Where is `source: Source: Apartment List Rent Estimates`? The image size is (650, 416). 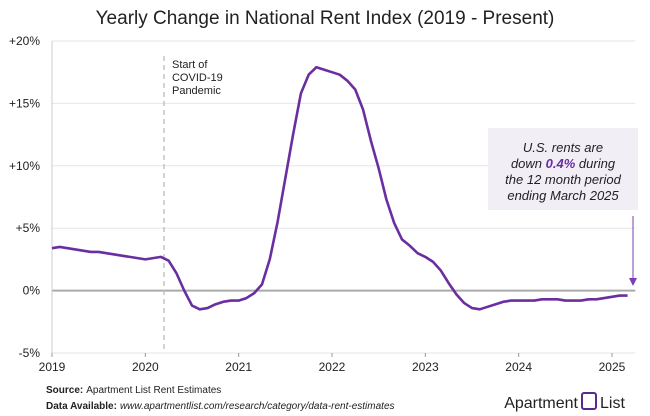 source: Source: Apartment List Rent Estimates is located at coordinates (133, 390).